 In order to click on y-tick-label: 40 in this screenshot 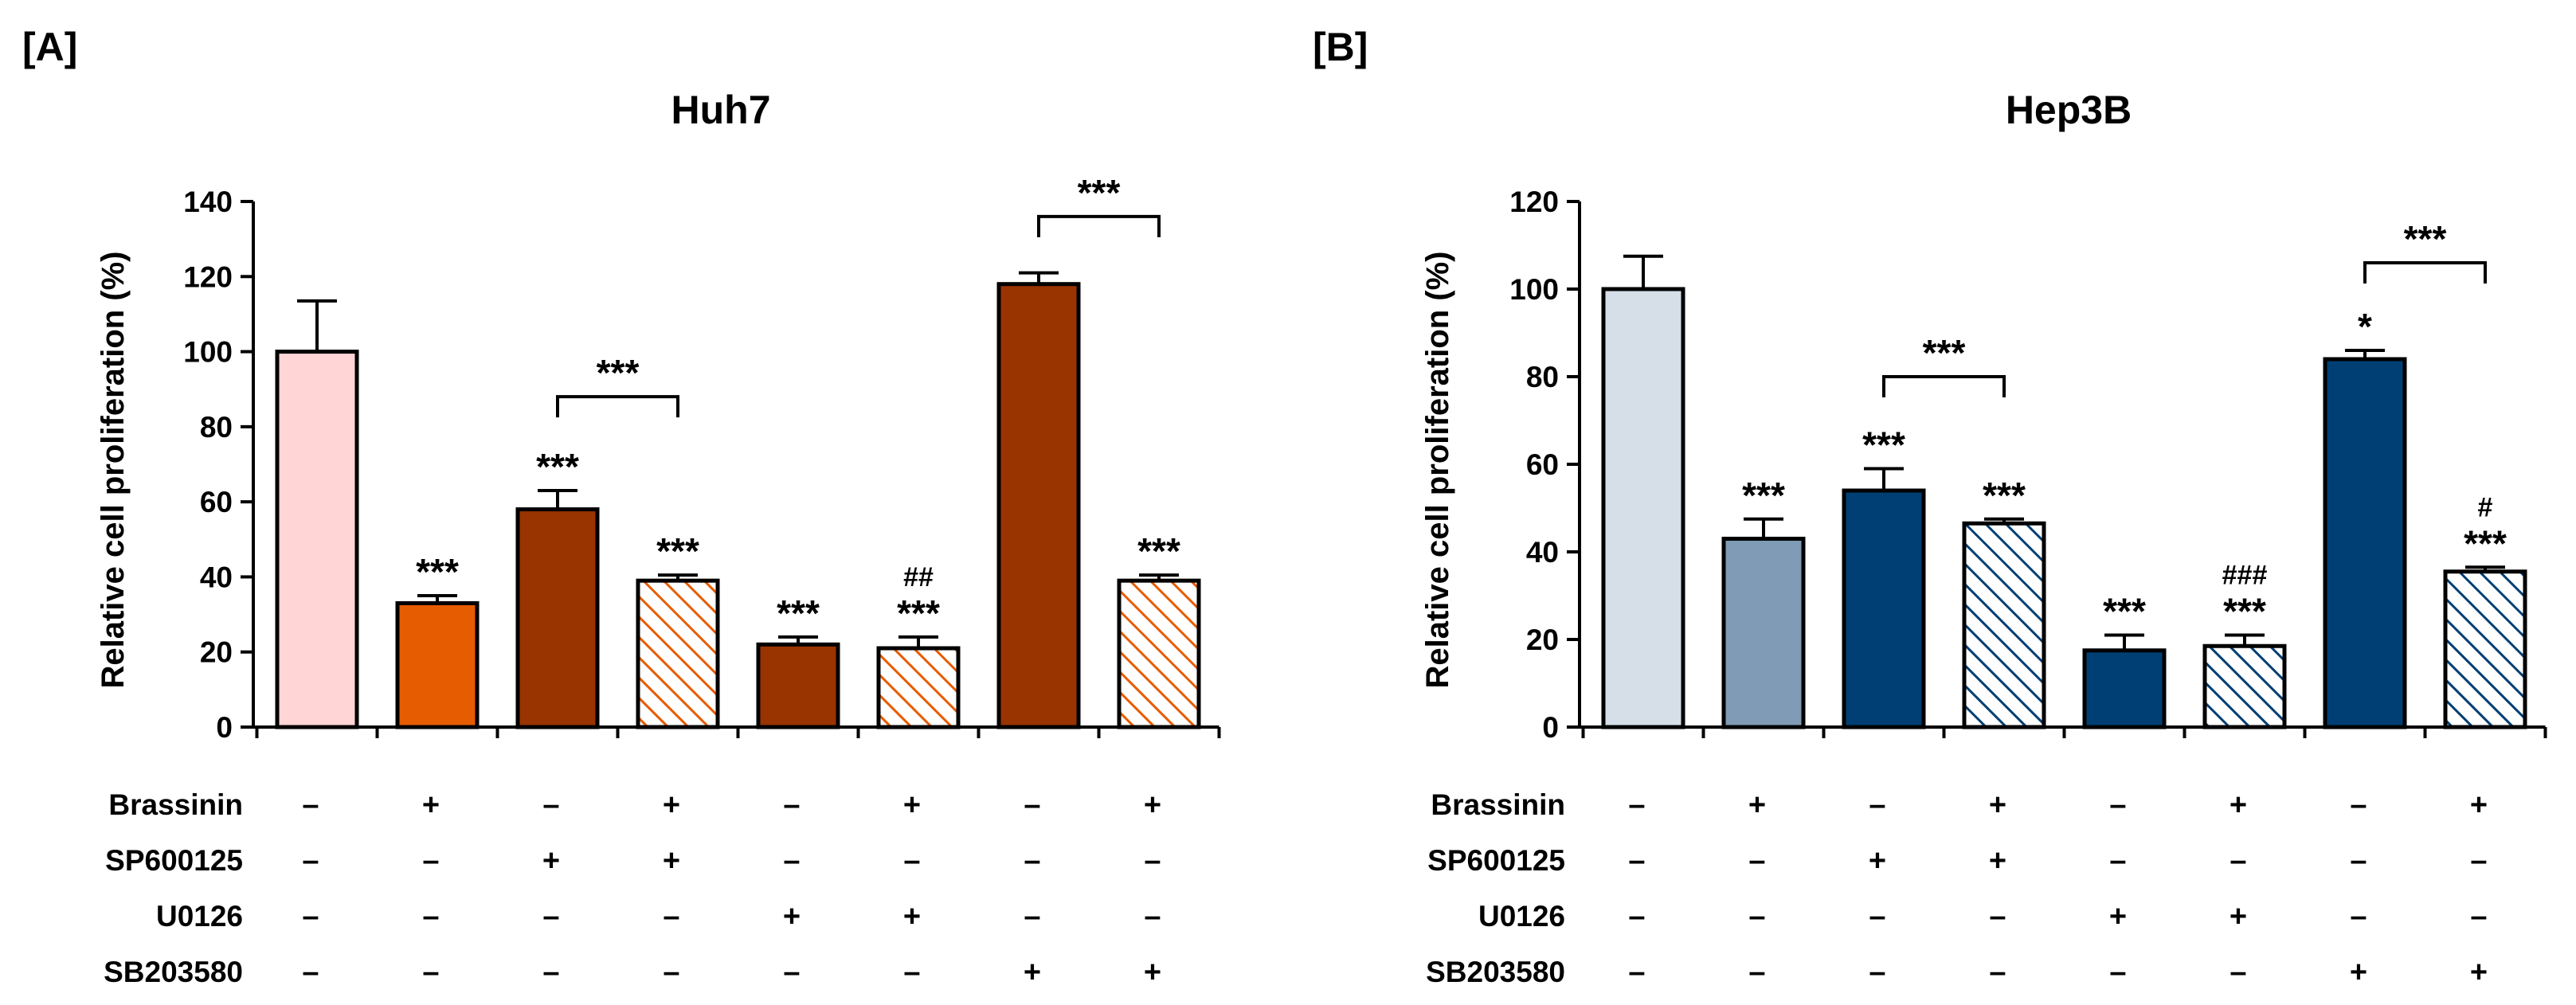, I will do `click(1542, 552)`.